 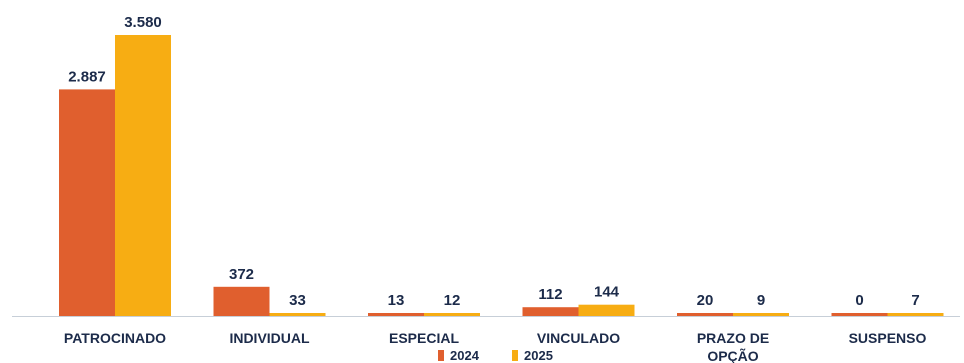 What do you see at coordinates (859, 300) in the screenshot?
I see `value-label-2024-5: 0` at bounding box center [859, 300].